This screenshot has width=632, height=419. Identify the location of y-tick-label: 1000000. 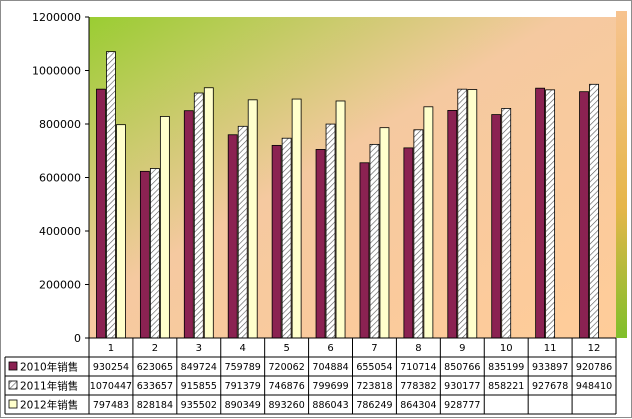
(56, 71).